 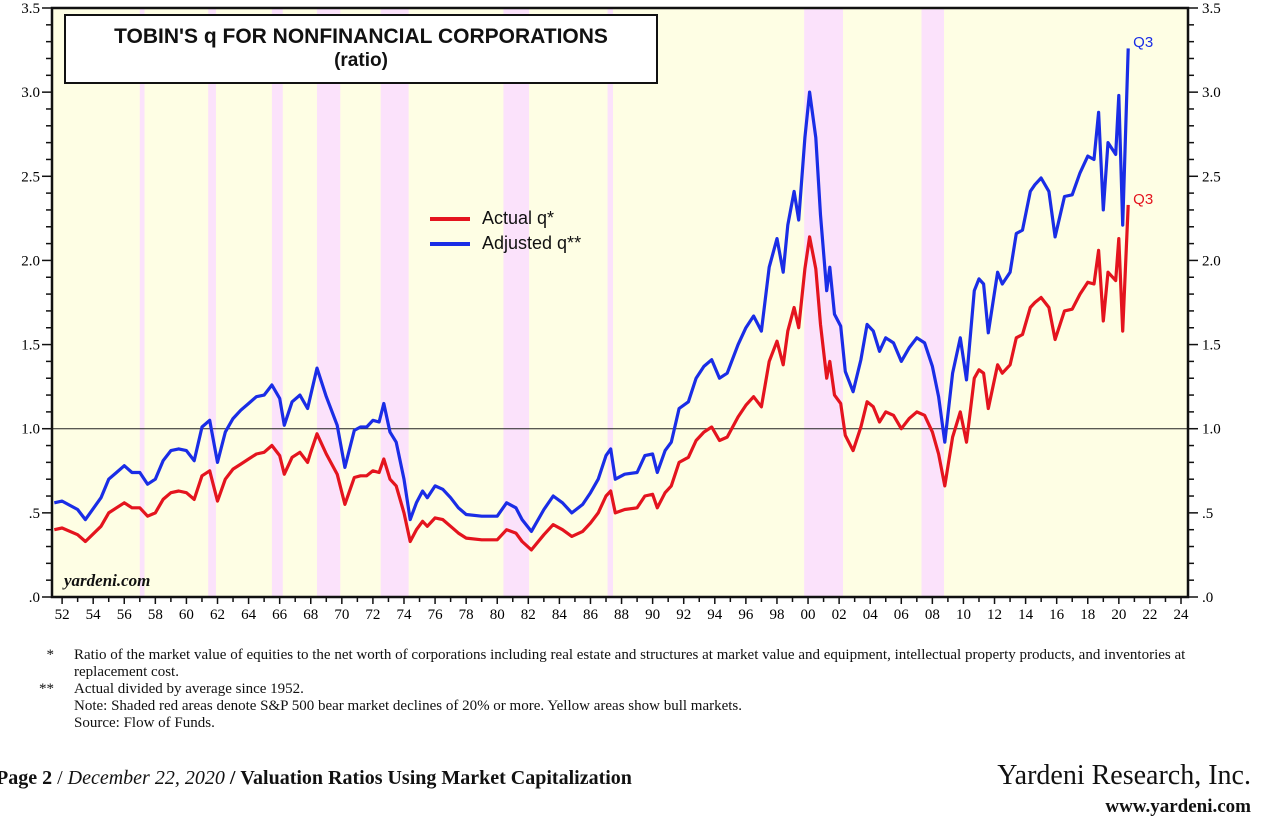 I want to click on x-tick-label: 56, so click(x=125, y=615).